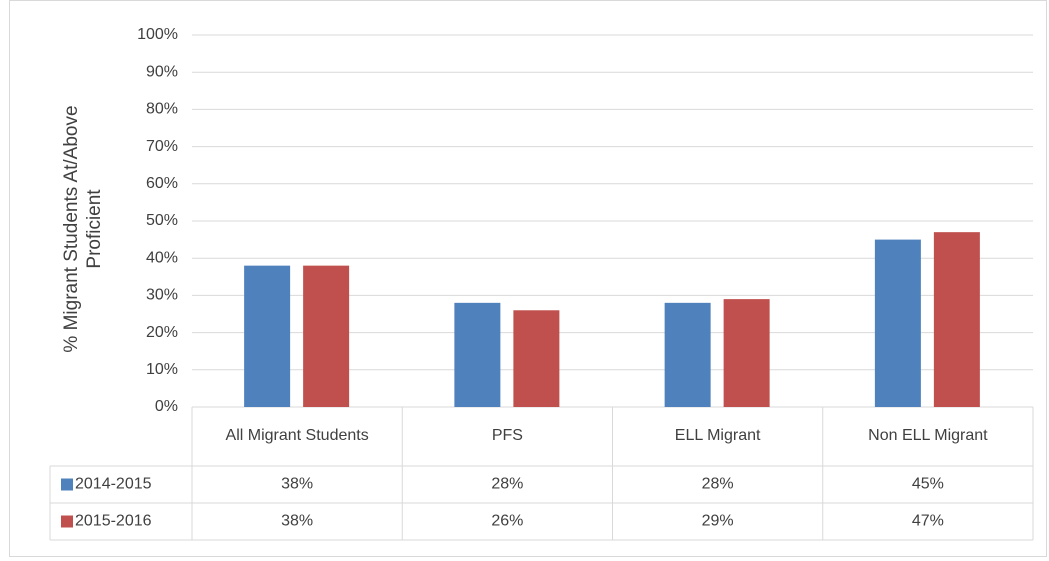  I want to click on table-value: 29%, so click(718, 521).